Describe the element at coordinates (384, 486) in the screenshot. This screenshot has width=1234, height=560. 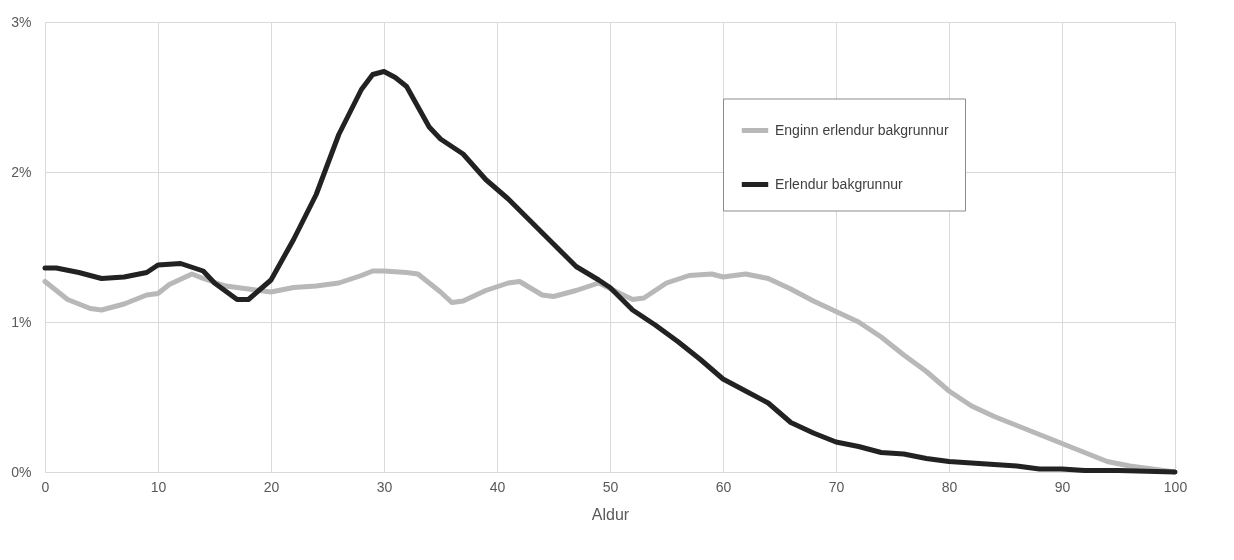
I see `x-tick-label: 30` at that location.